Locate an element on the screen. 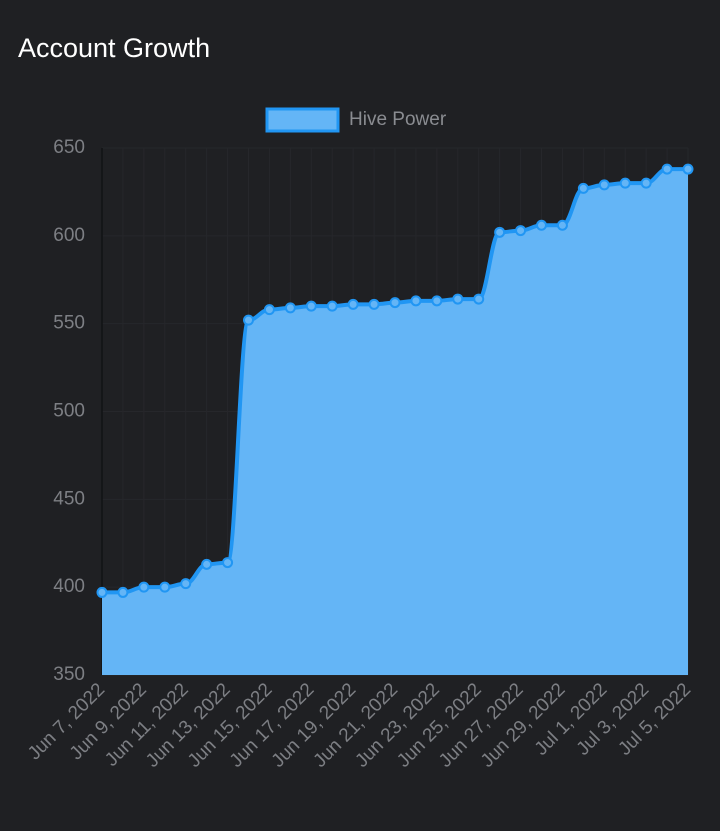 The width and height of the screenshot is (720, 831). y-tick-label: 650 is located at coordinates (69, 147).